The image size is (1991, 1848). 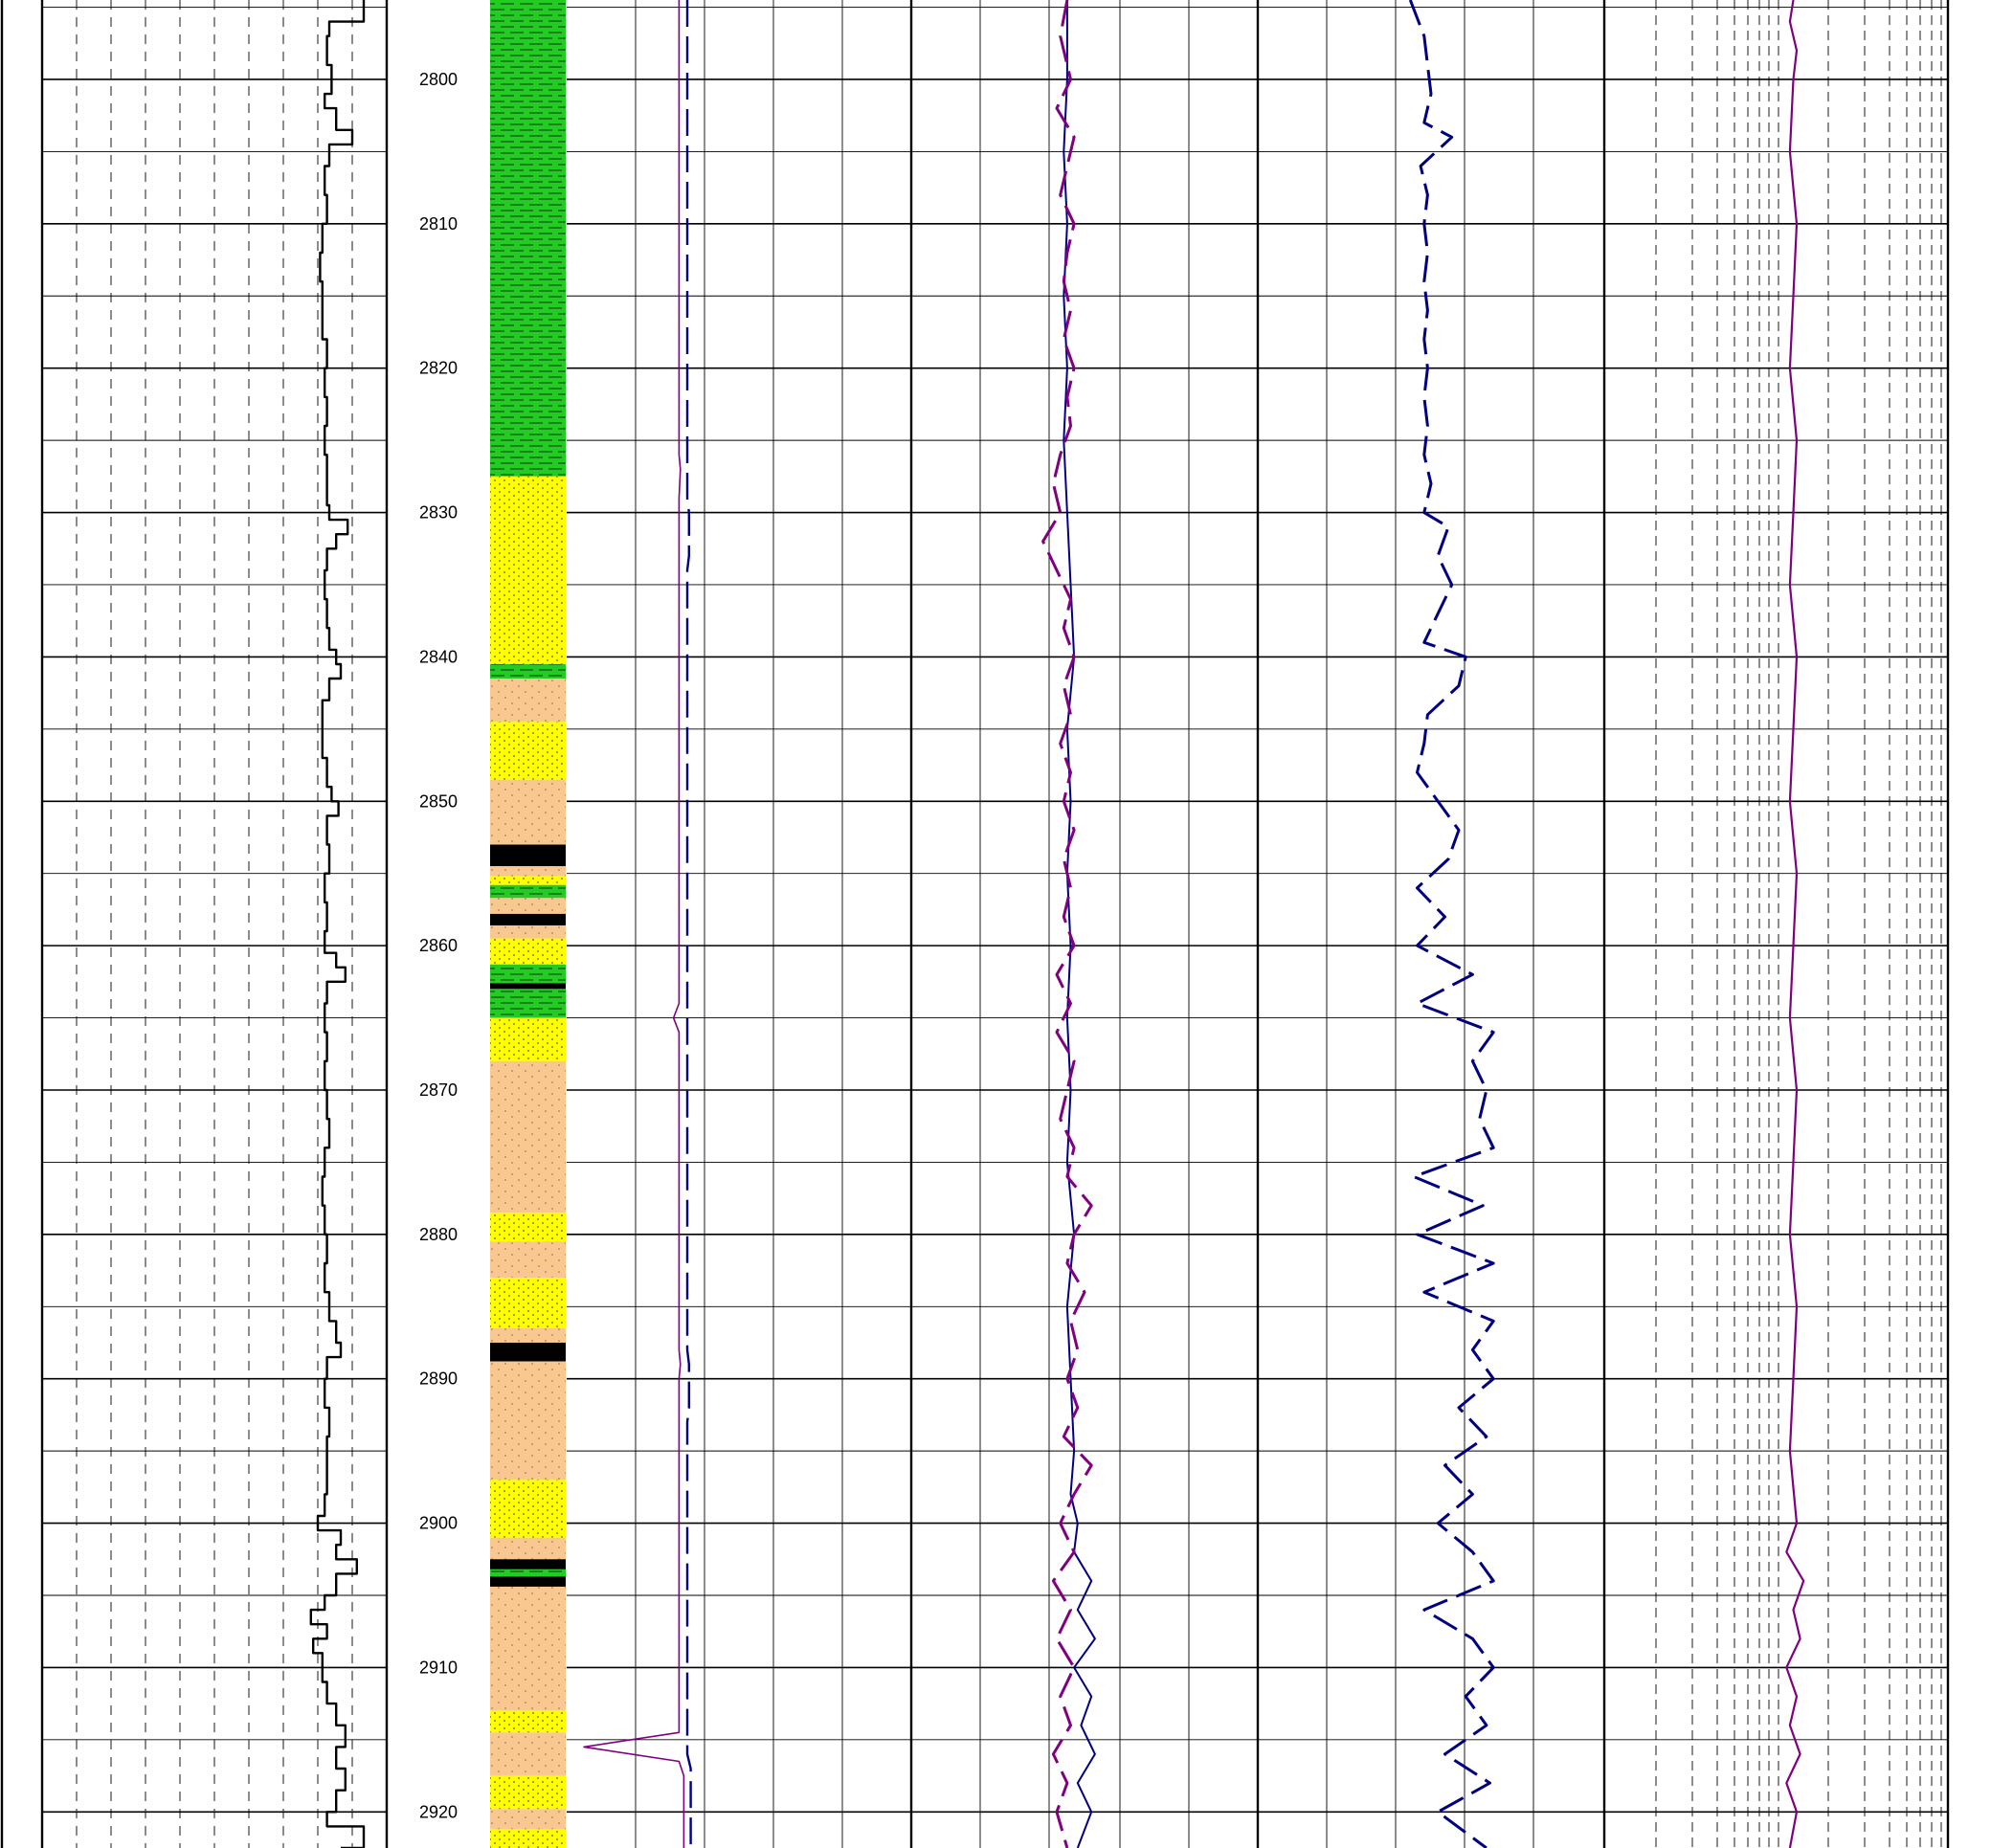 What do you see at coordinates (438, 801) in the screenshot?
I see `depth-label: 2850` at bounding box center [438, 801].